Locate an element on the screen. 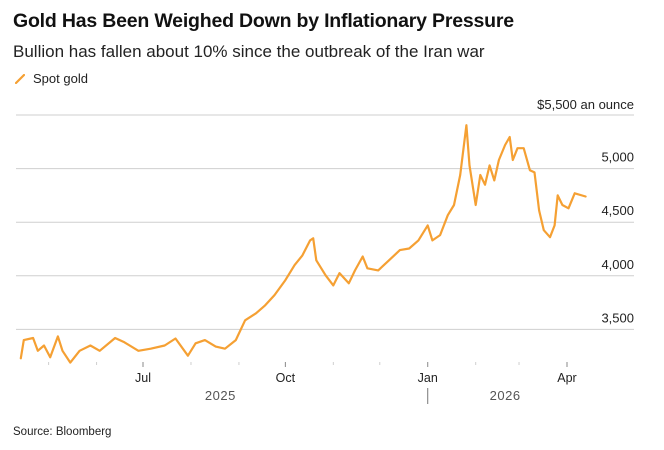 The width and height of the screenshot is (664, 450). x-axis: Jul Oct Jan Apr 2025 2026 is located at coordinates (312, 383).